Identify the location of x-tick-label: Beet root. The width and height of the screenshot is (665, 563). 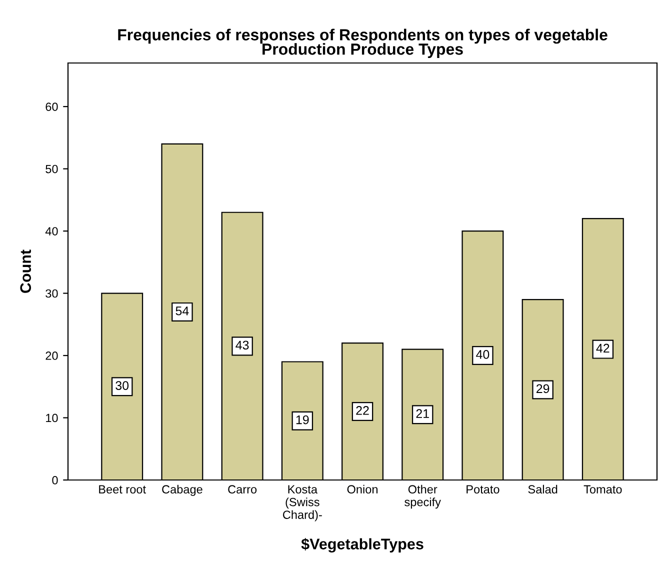
(122, 489).